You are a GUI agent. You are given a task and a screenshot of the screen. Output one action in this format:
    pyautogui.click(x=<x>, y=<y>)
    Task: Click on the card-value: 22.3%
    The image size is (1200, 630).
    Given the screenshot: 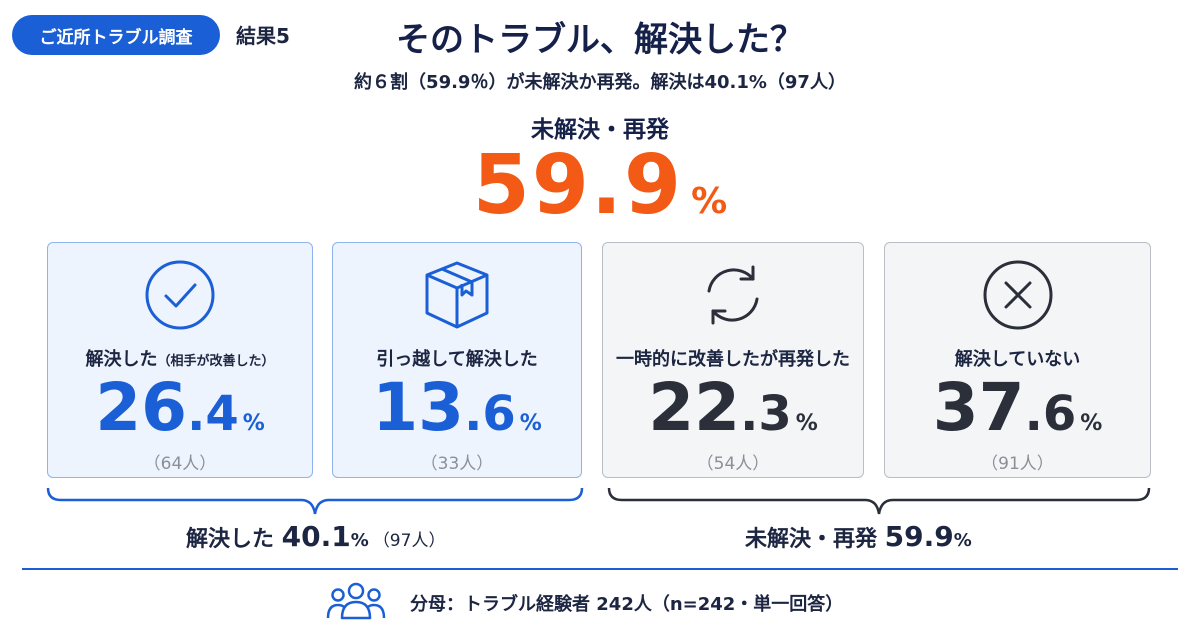 What is the action you would take?
    pyautogui.click(x=733, y=407)
    